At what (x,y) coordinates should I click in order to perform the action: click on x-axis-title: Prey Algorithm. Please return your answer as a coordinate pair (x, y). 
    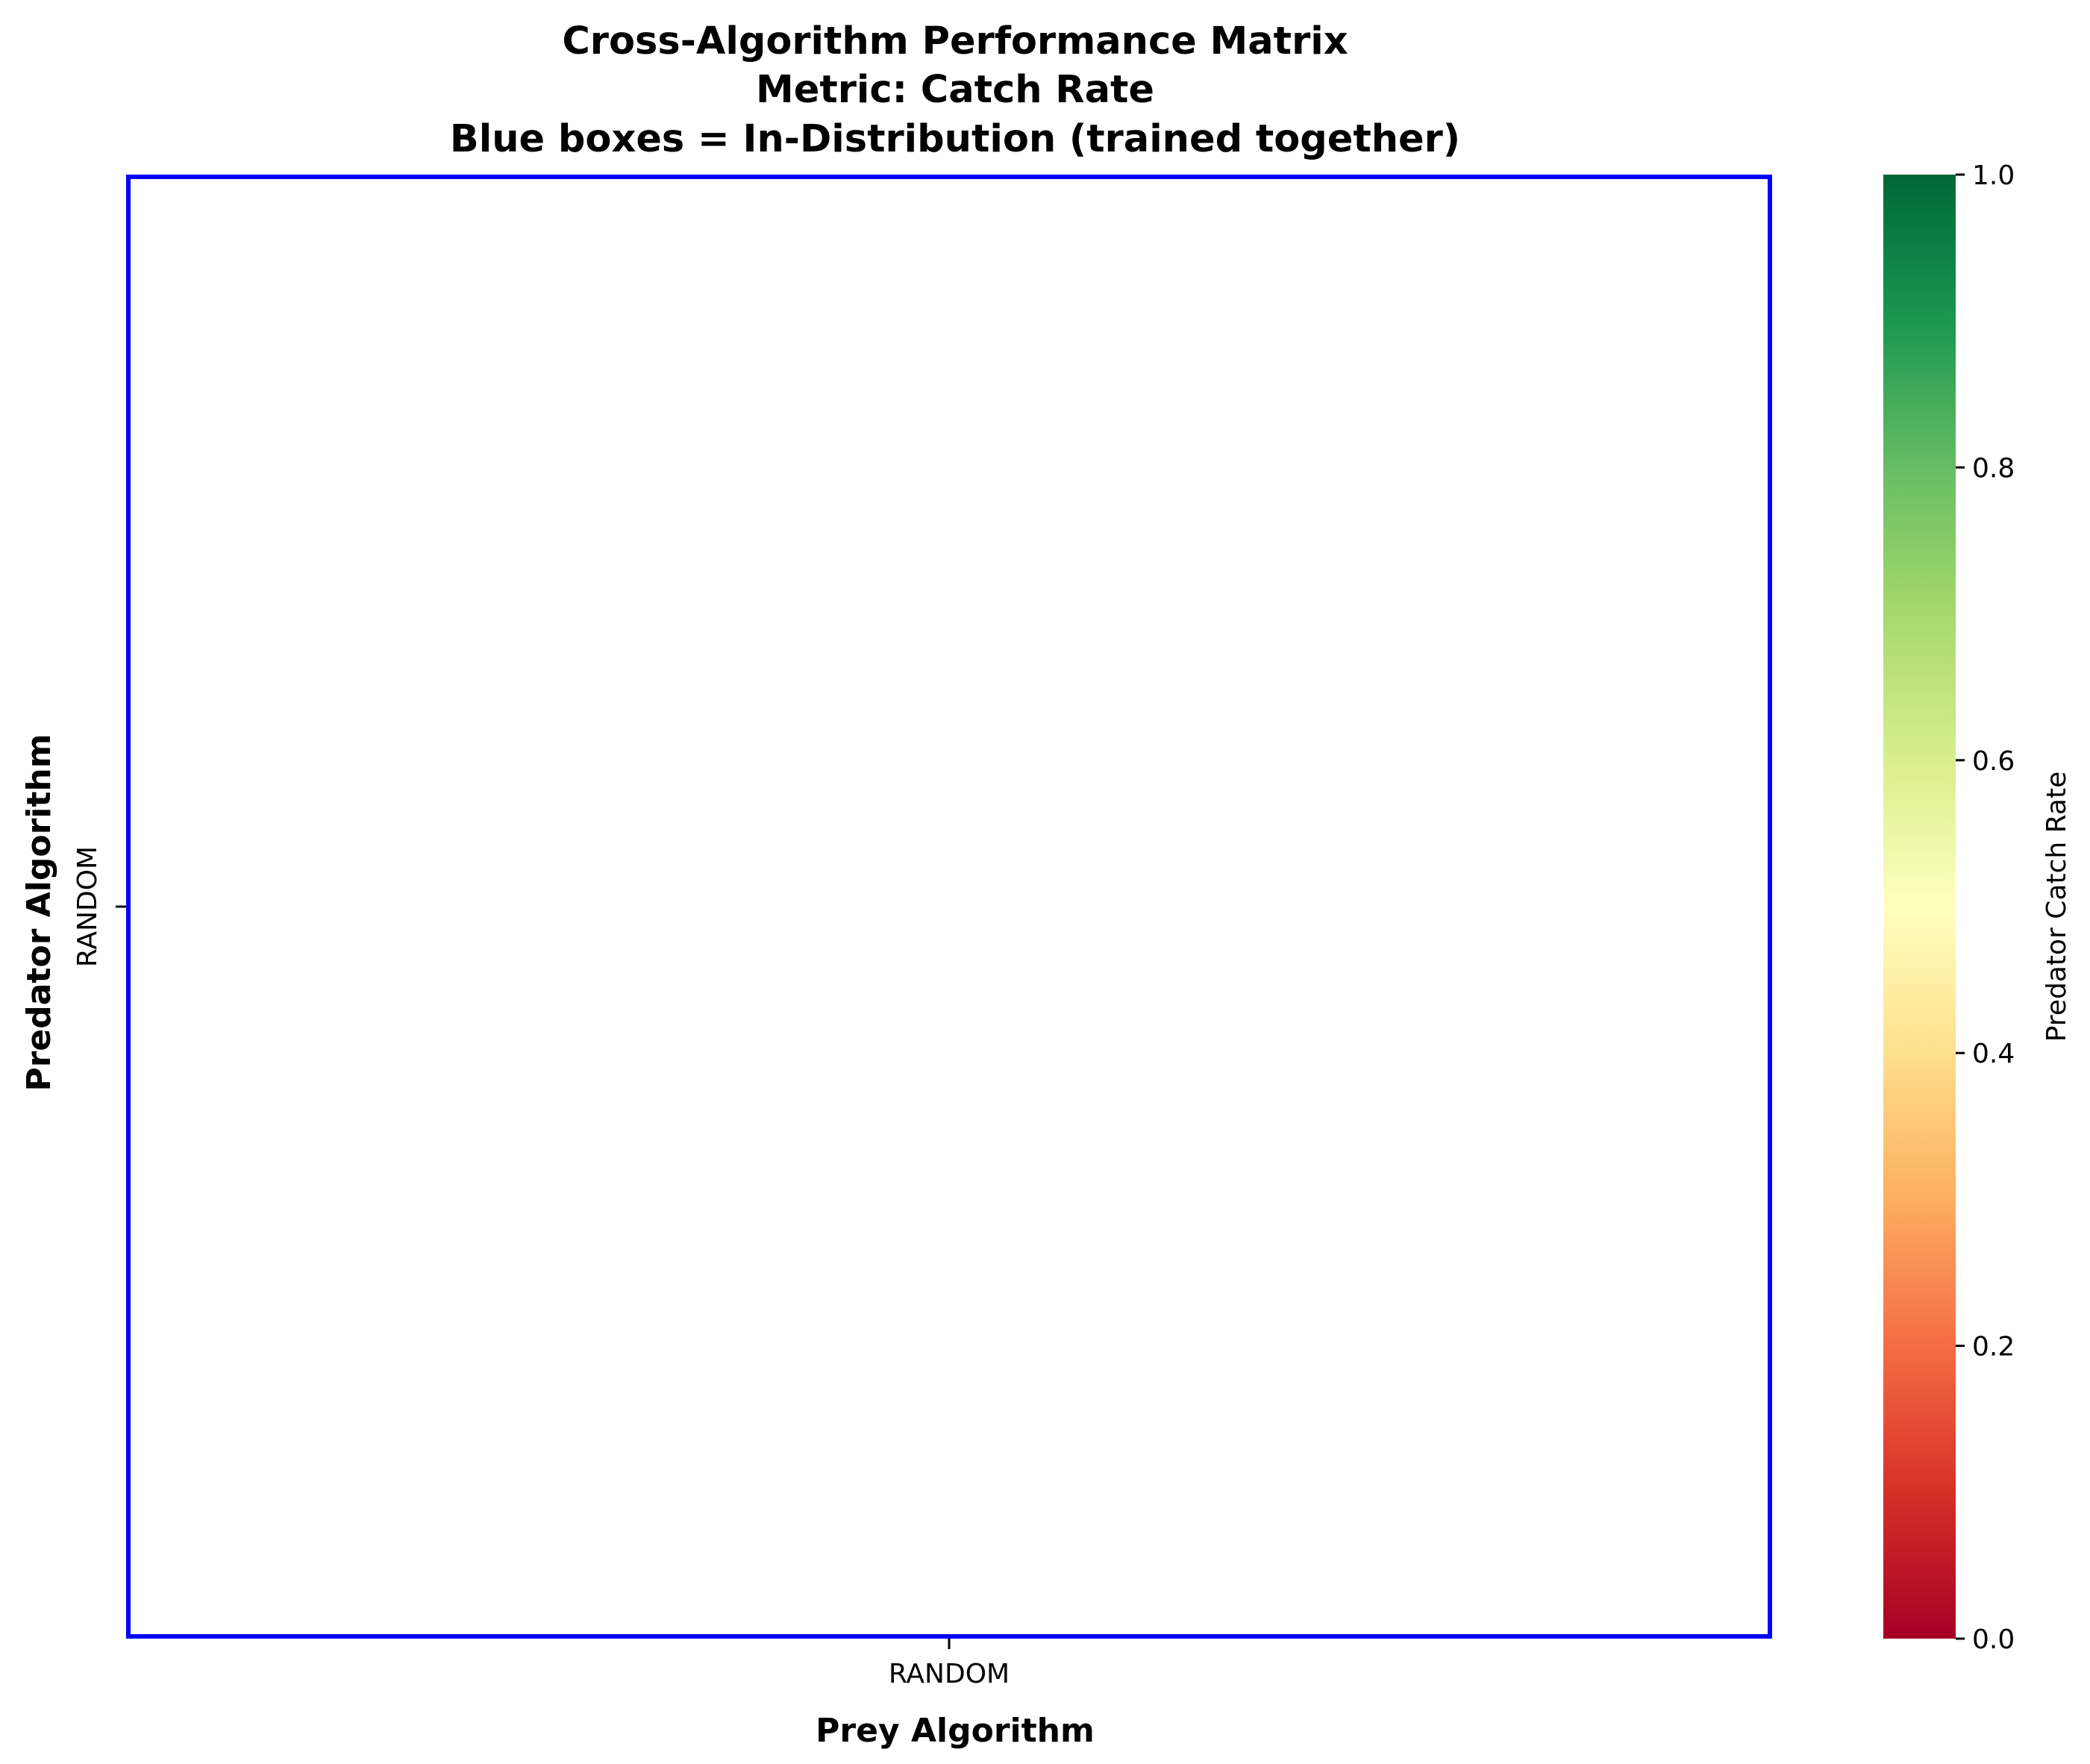
    Looking at the image, I should click on (955, 1731).